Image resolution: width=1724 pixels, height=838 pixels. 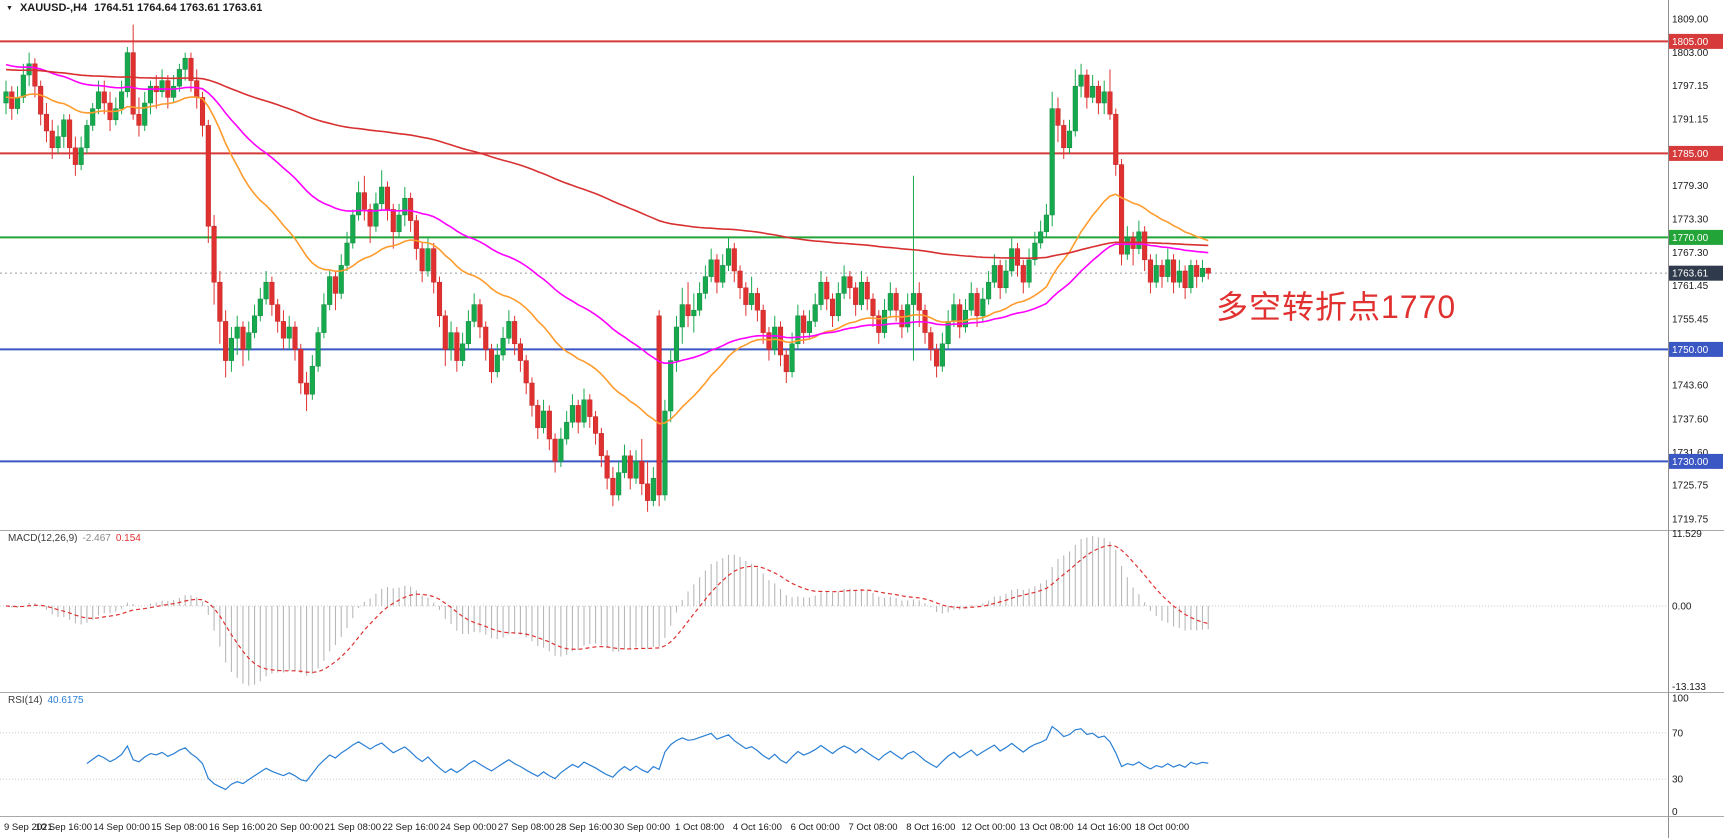 I want to click on price-tick-label: 1773.30, so click(x=1690, y=219).